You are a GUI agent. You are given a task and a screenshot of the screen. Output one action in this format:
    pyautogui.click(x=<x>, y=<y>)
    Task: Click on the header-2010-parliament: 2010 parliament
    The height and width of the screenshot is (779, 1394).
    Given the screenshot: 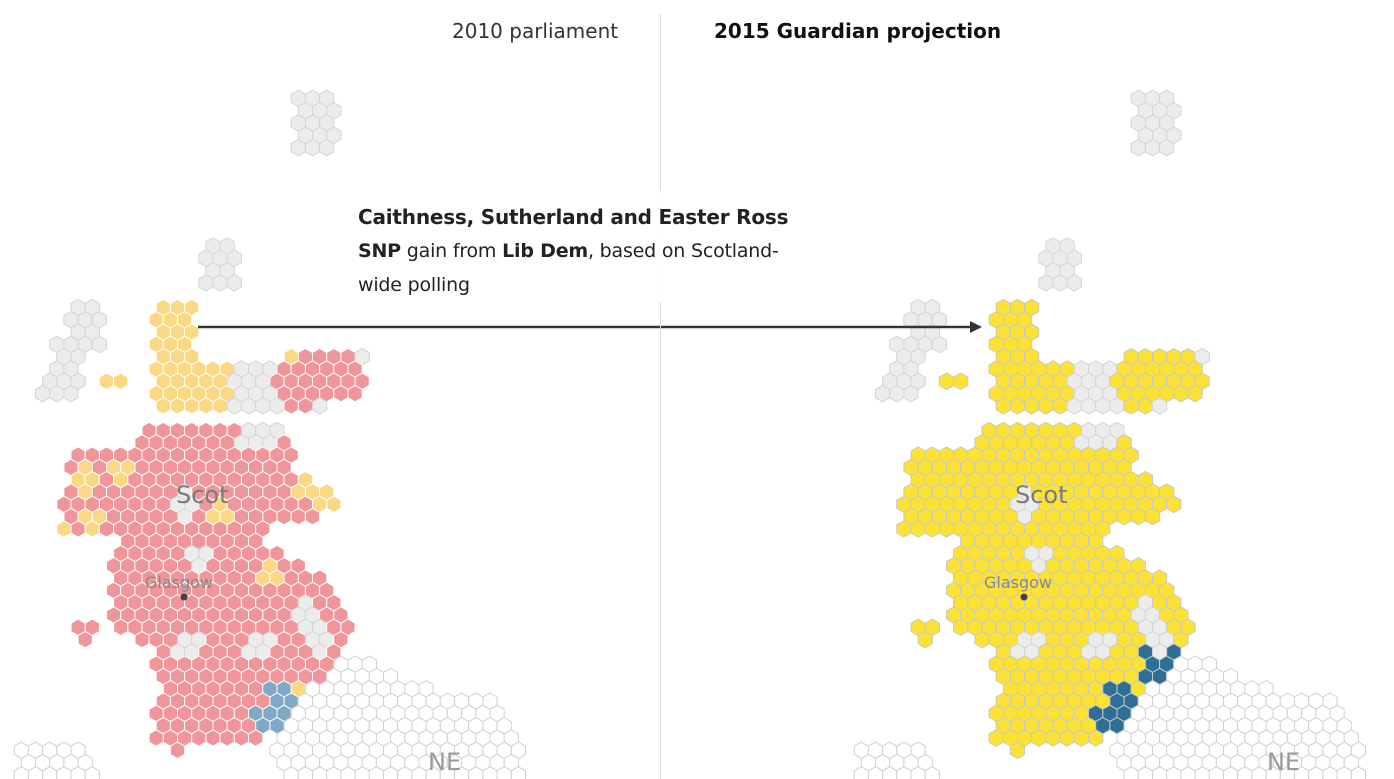 What is the action you would take?
    pyautogui.click(x=535, y=31)
    